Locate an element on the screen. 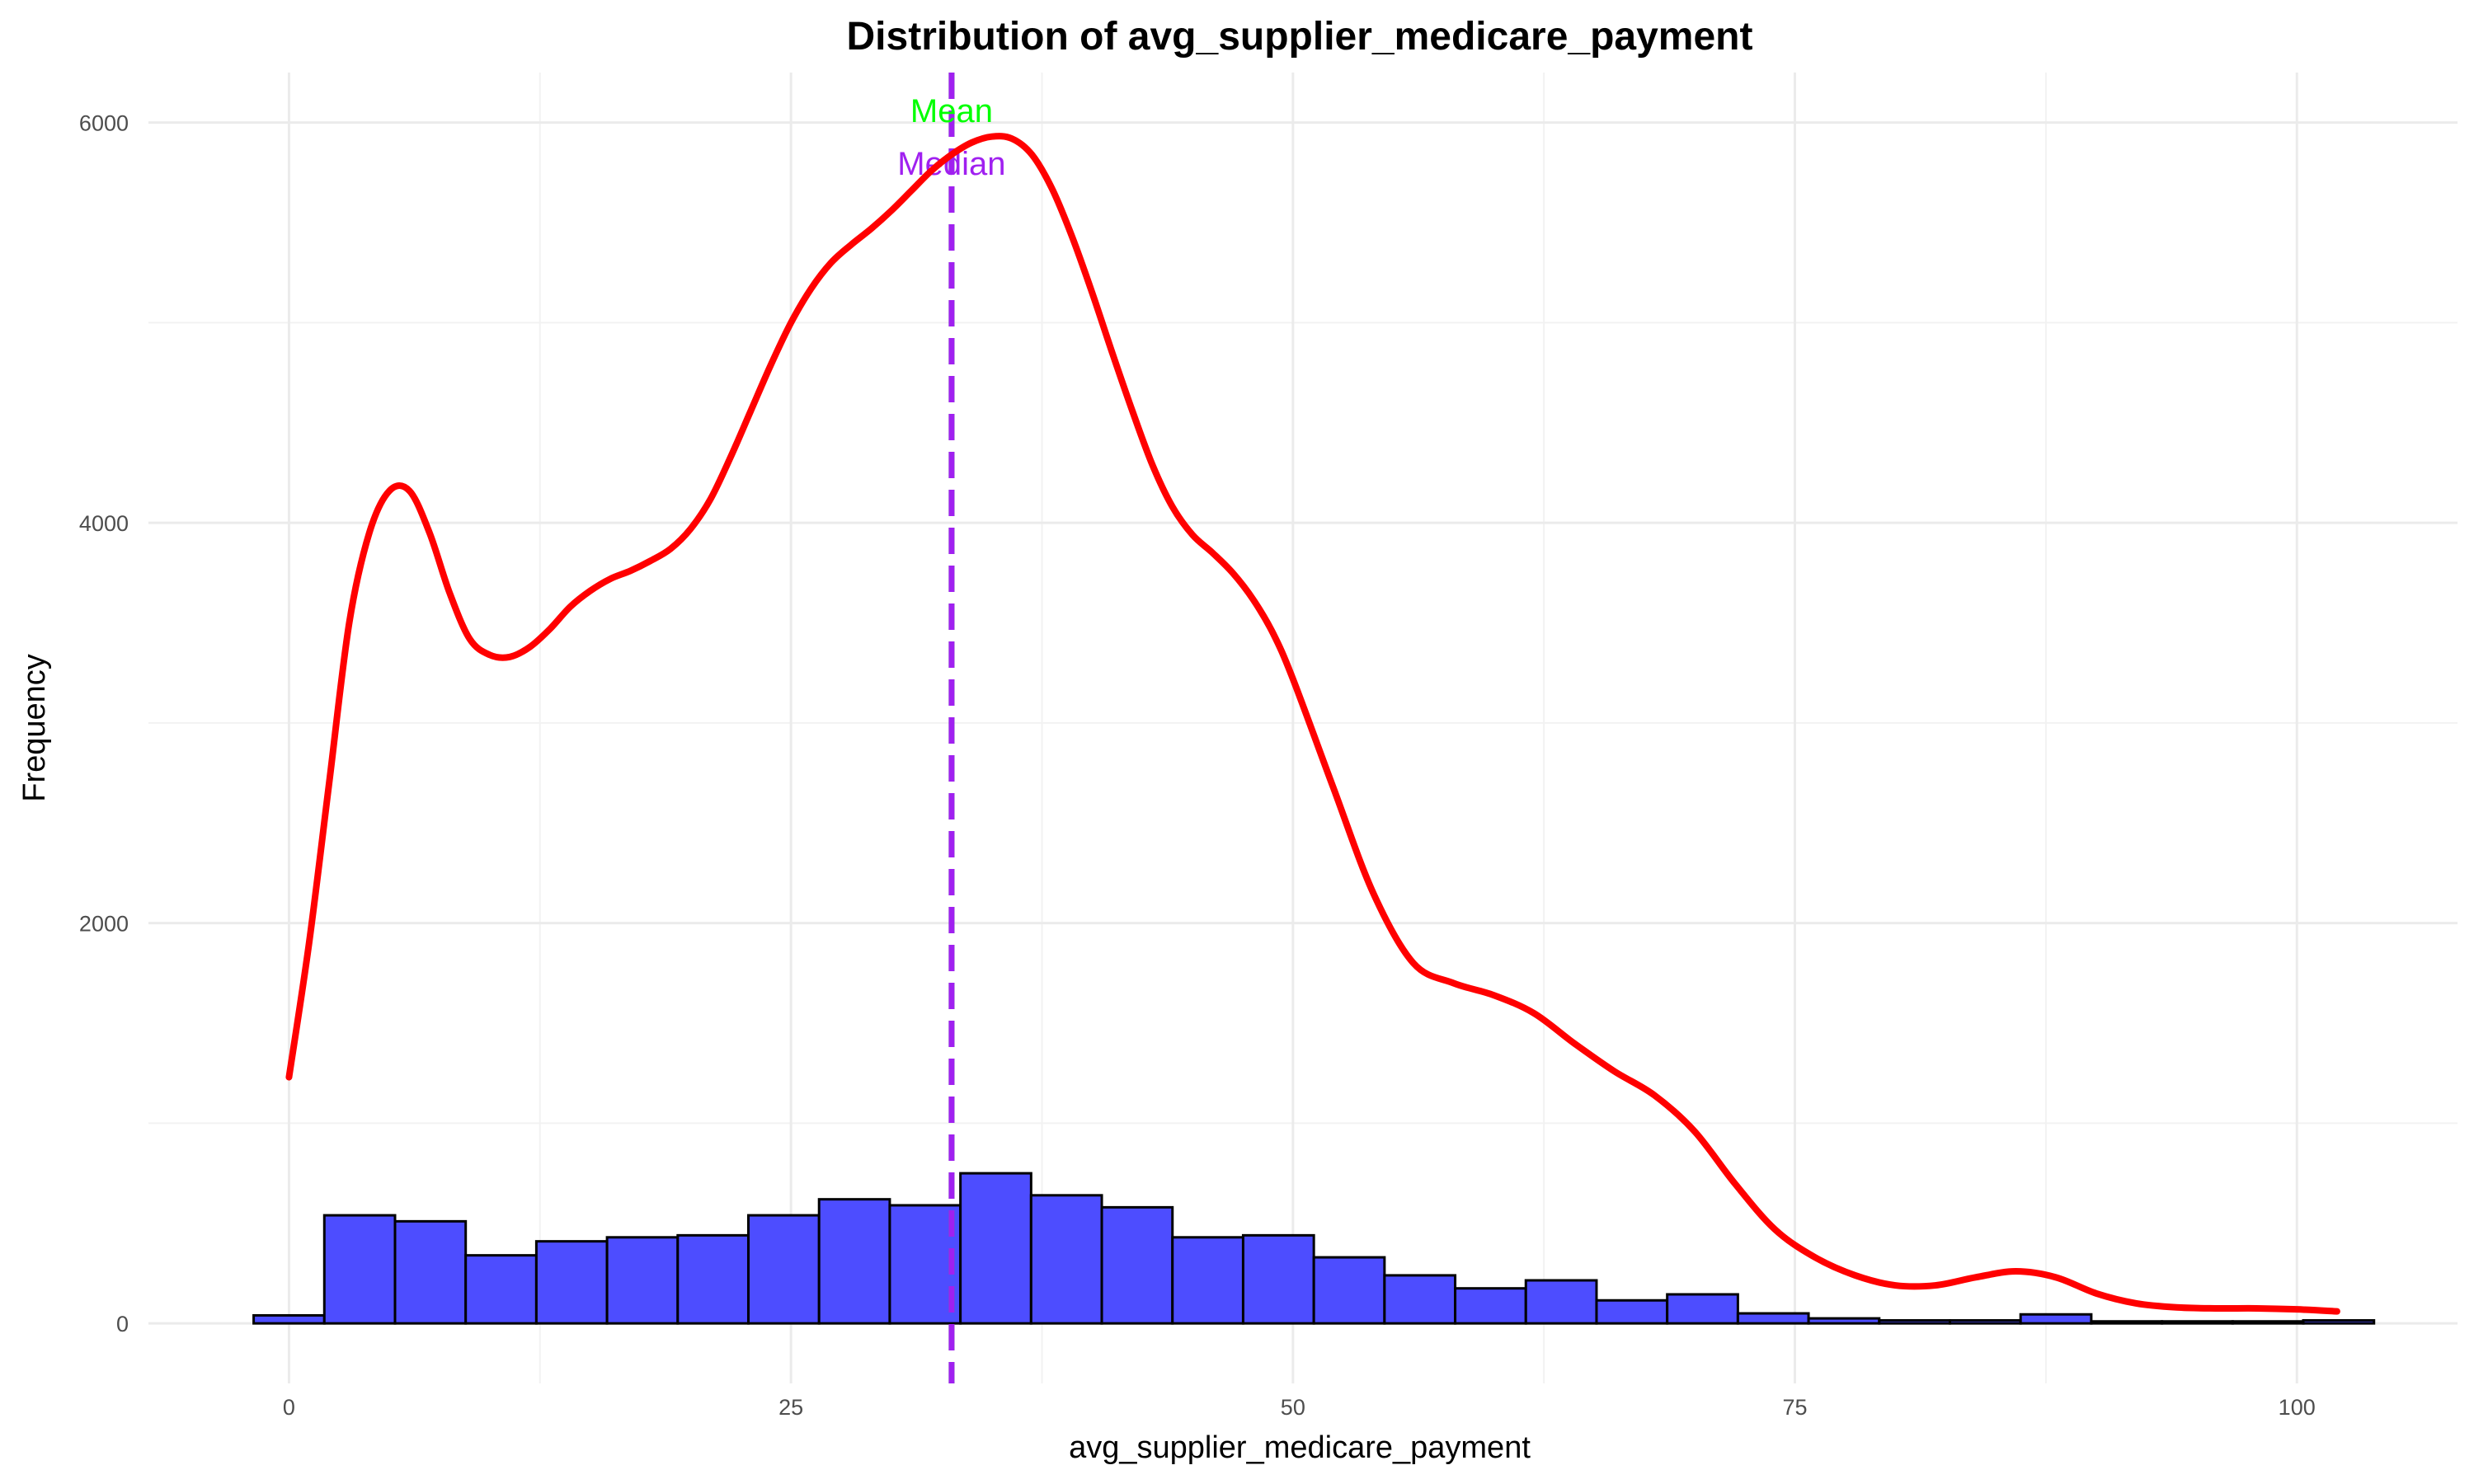  x-tick-label: 75 is located at coordinates (1794, 1407).